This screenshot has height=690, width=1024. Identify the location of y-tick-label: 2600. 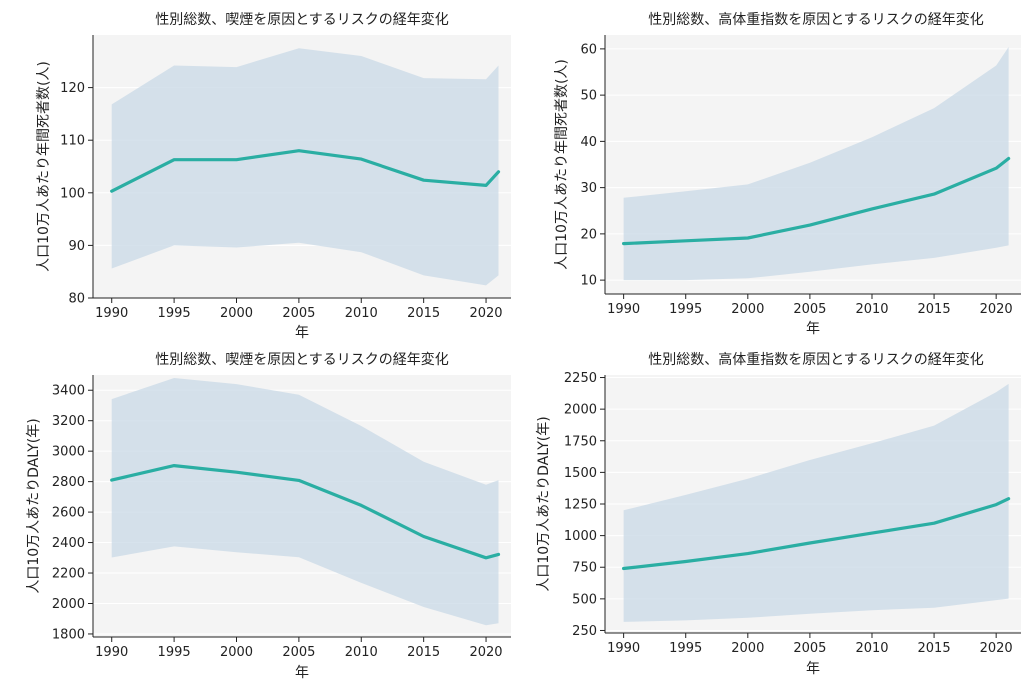
(68, 513).